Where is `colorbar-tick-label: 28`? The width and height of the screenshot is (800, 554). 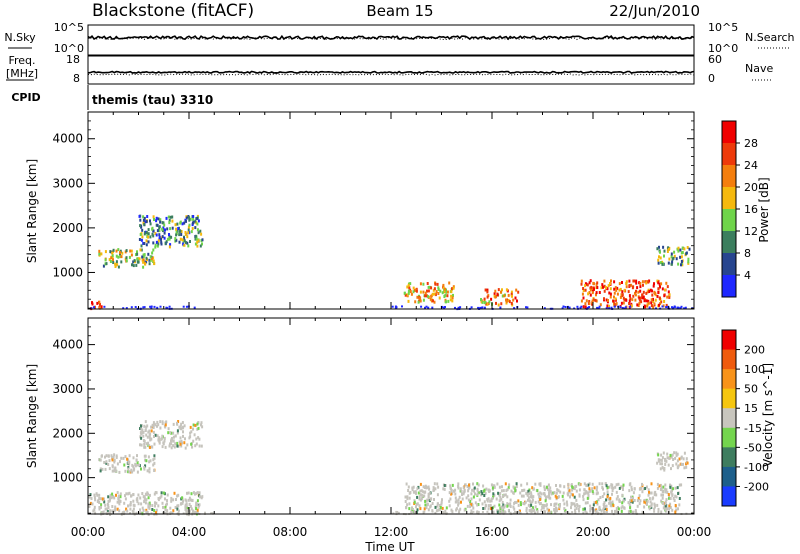 colorbar-tick-label: 28 is located at coordinates (751, 143).